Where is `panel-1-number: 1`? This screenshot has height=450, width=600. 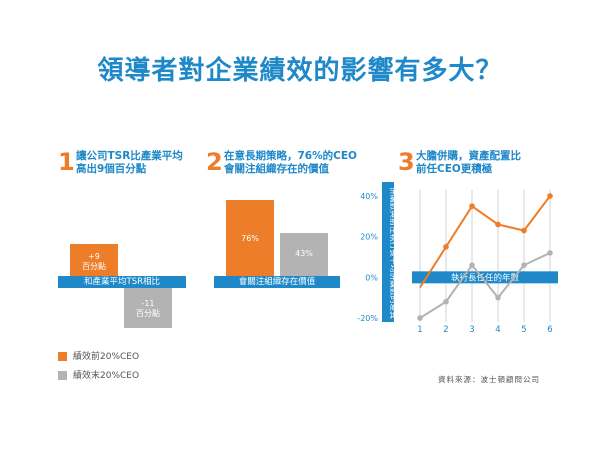 panel-1-number: 1 is located at coordinates (66, 162).